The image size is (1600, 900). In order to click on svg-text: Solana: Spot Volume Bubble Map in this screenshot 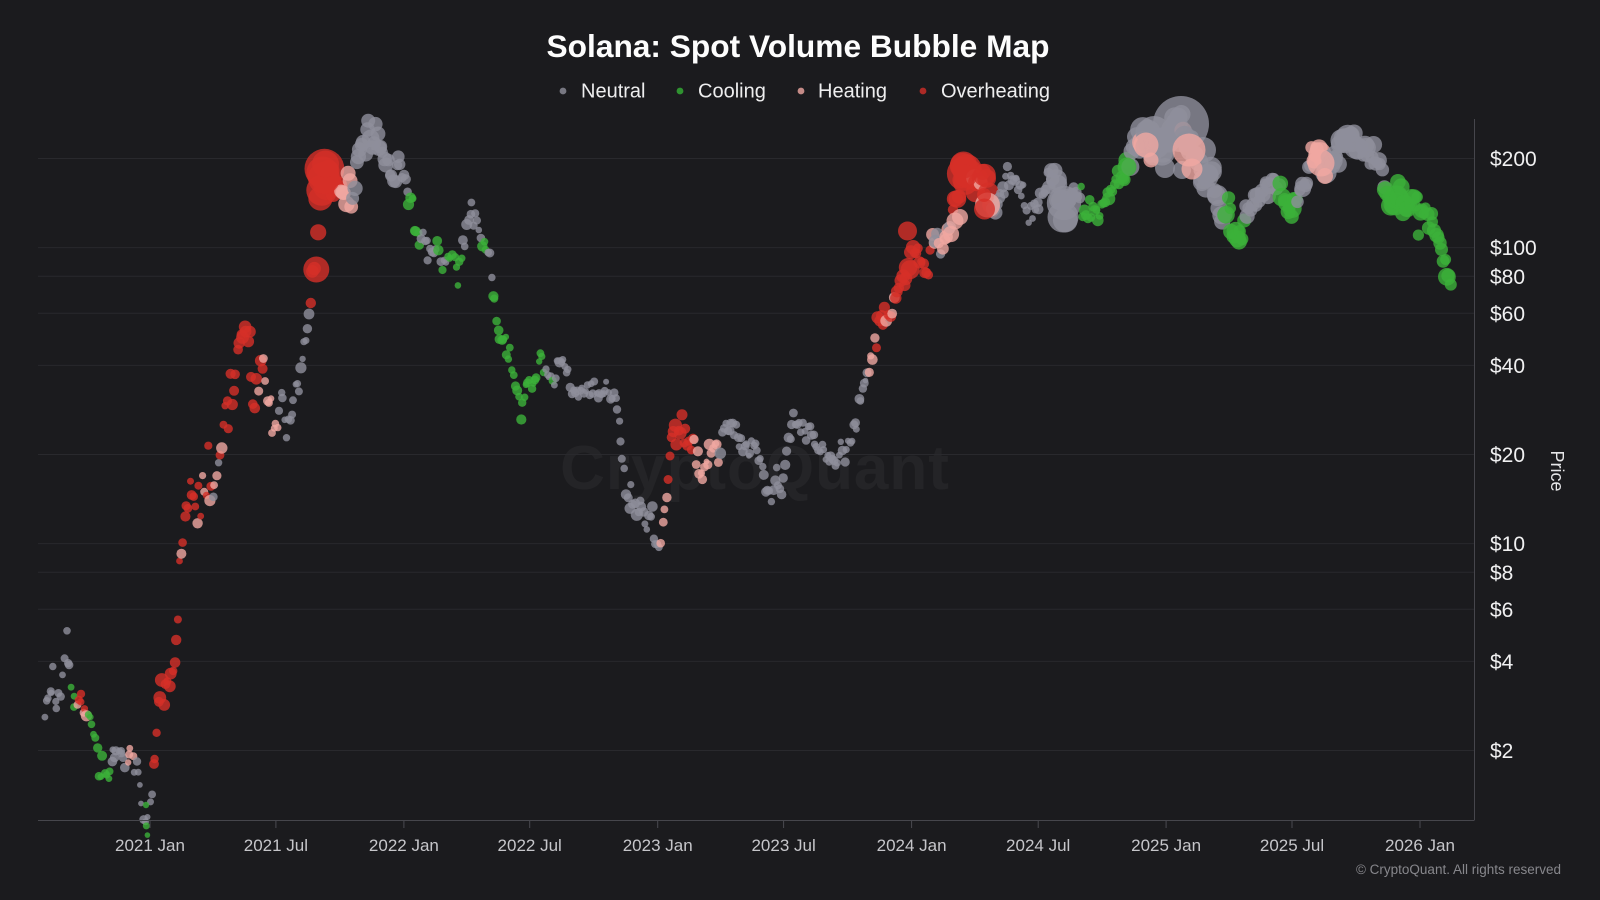, I will do `click(798, 46)`.